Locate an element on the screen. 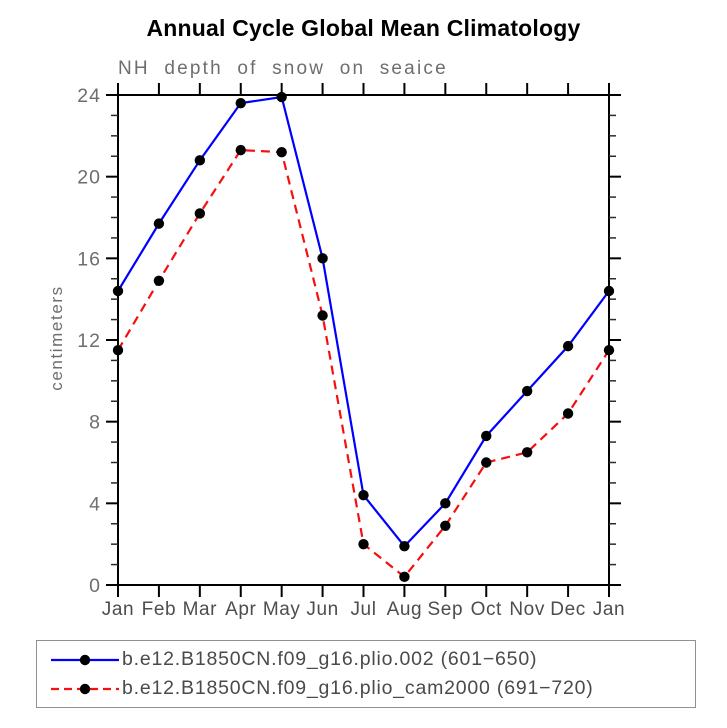 The image size is (727, 728). x-tick-label: Jul is located at coordinates (363, 609).